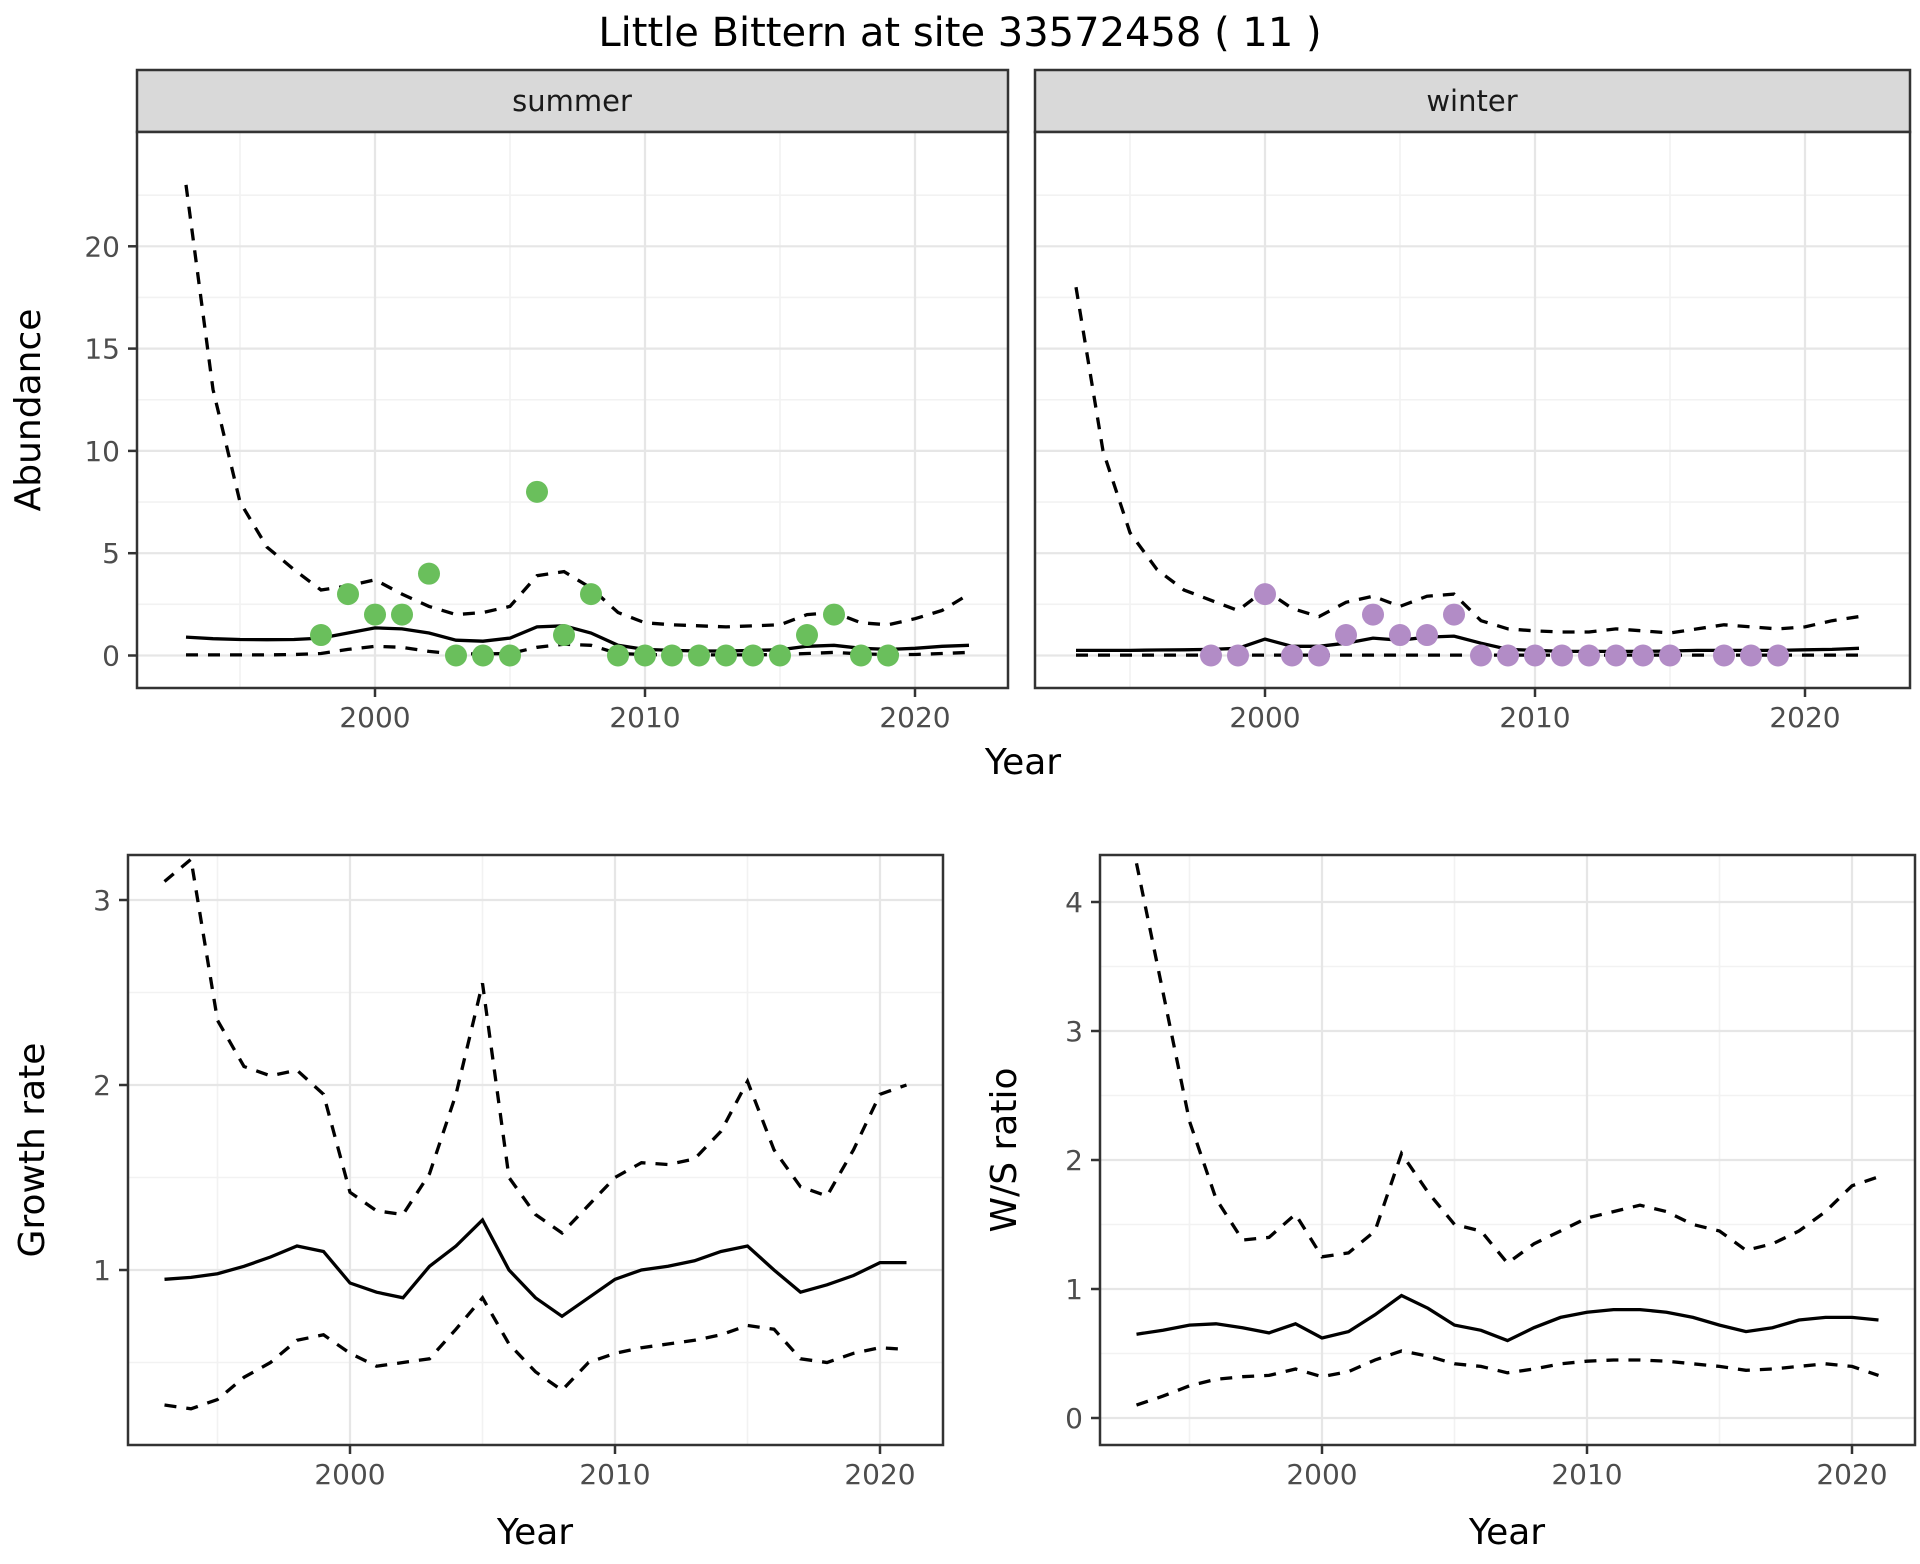  What do you see at coordinates (28, 410) in the screenshot?
I see `abundance-axis-title: Abundance` at bounding box center [28, 410].